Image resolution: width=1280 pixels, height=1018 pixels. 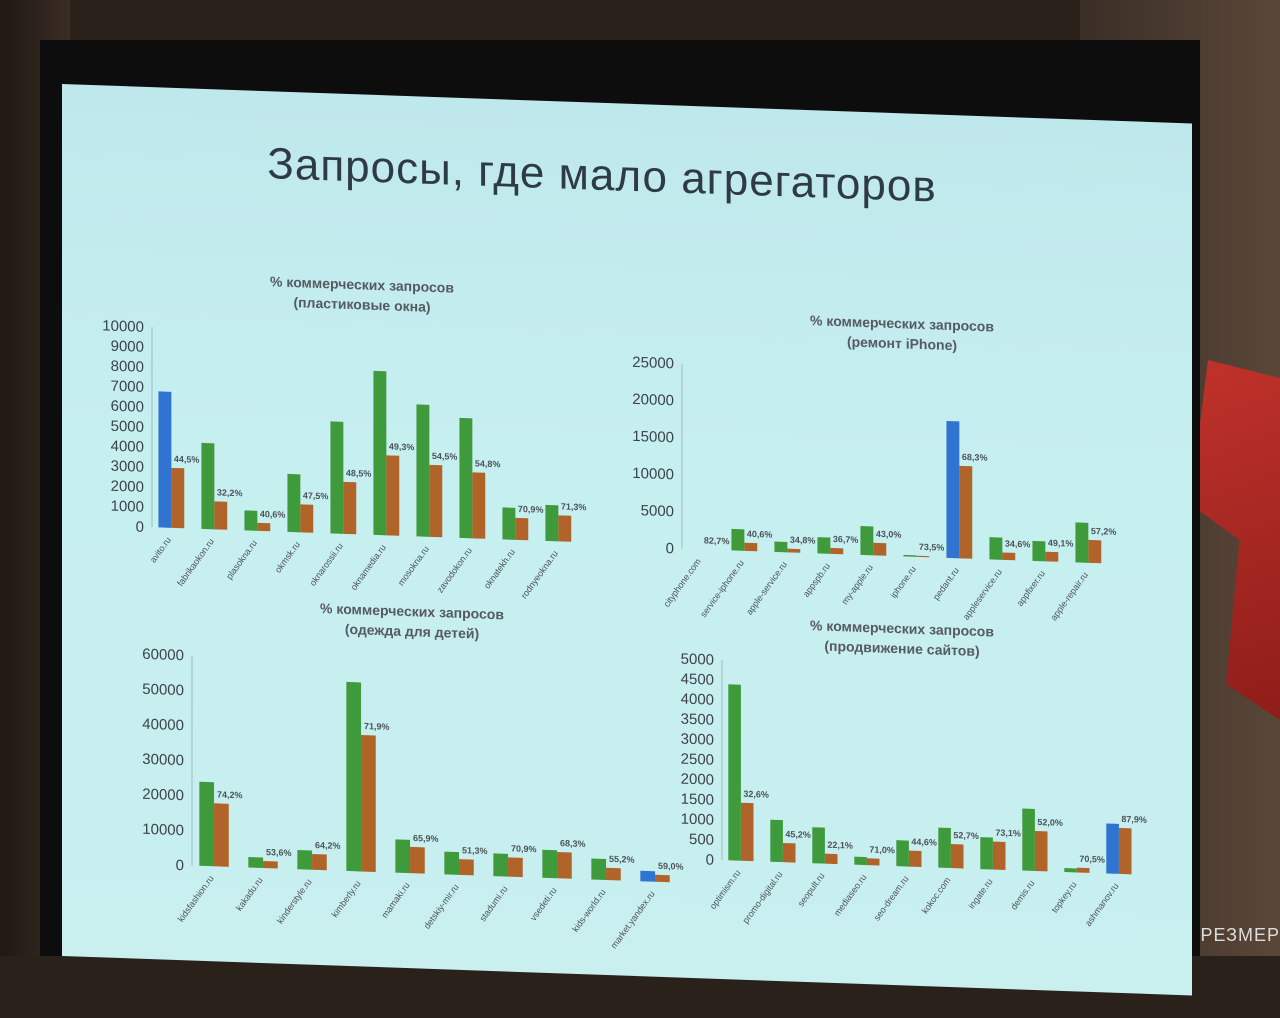 What do you see at coordinates (717, 540) in the screenshot?
I see `data-label: 82,7%` at bounding box center [717, 540].